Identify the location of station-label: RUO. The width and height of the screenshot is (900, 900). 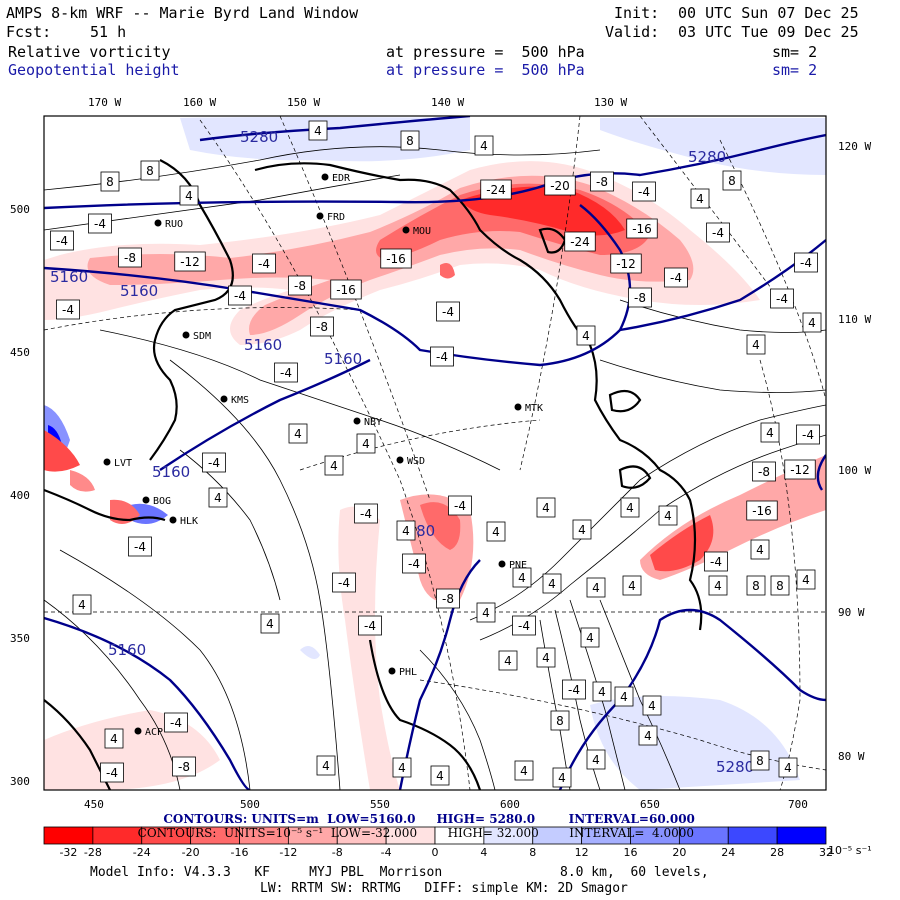
(174, 224).